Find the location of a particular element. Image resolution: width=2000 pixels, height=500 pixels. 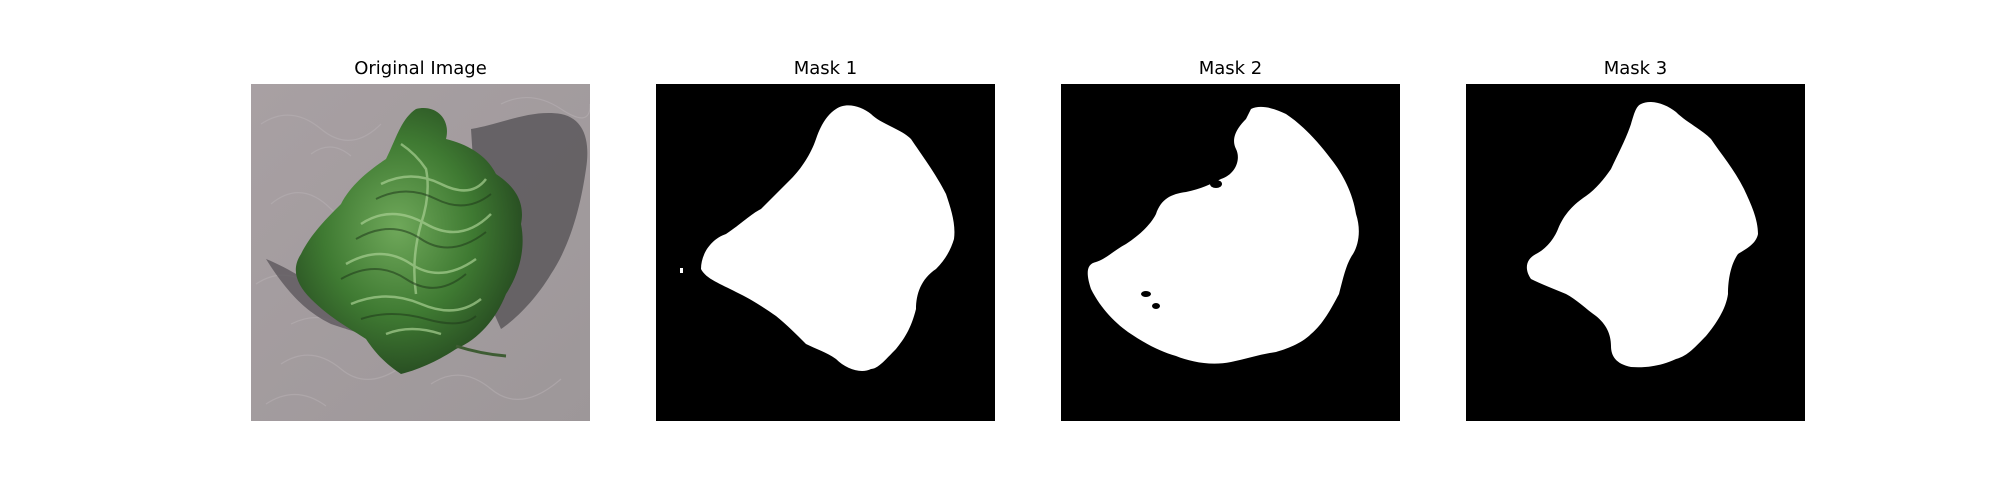

mask-2-holes is located at coordinates (1181, 241).